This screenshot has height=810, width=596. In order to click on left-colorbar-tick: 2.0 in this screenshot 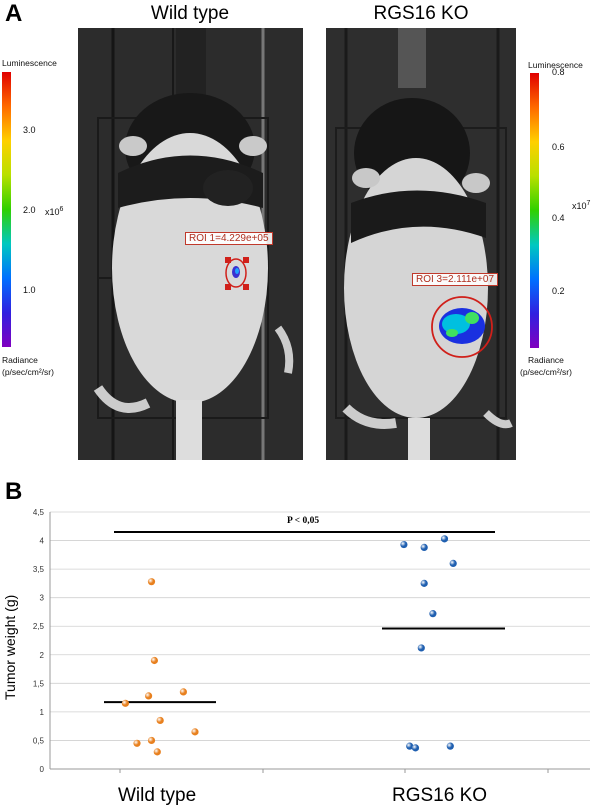, I will do `click(29, 210)`.